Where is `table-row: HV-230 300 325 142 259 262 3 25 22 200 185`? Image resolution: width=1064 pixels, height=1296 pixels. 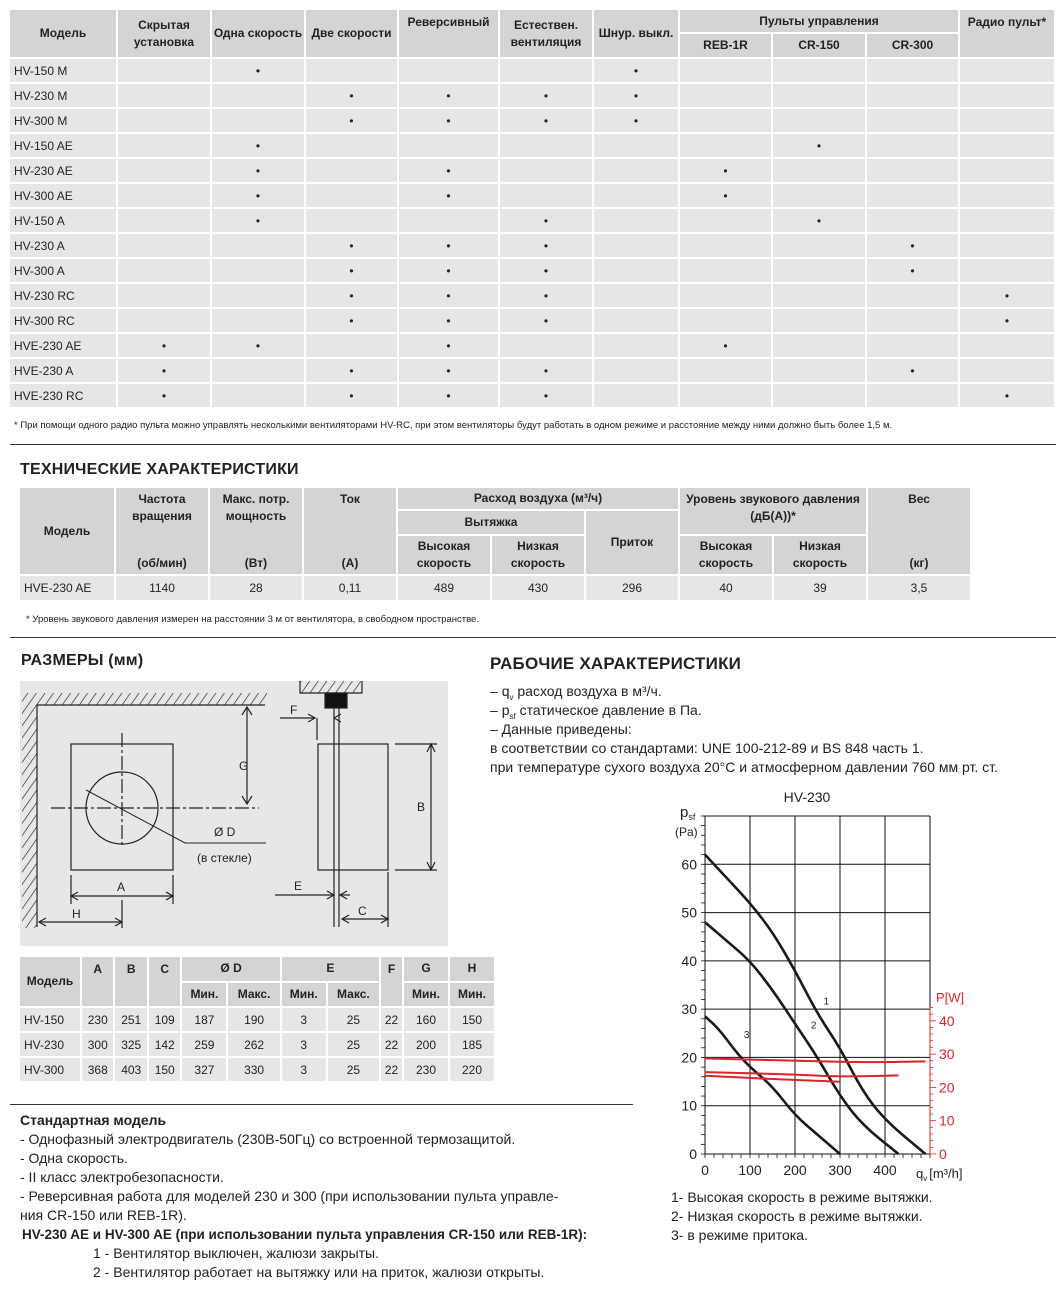 table-row: HV-230 300 325 142 259 262 3 25 22 200 185 is located at coordinates (257, 1044).